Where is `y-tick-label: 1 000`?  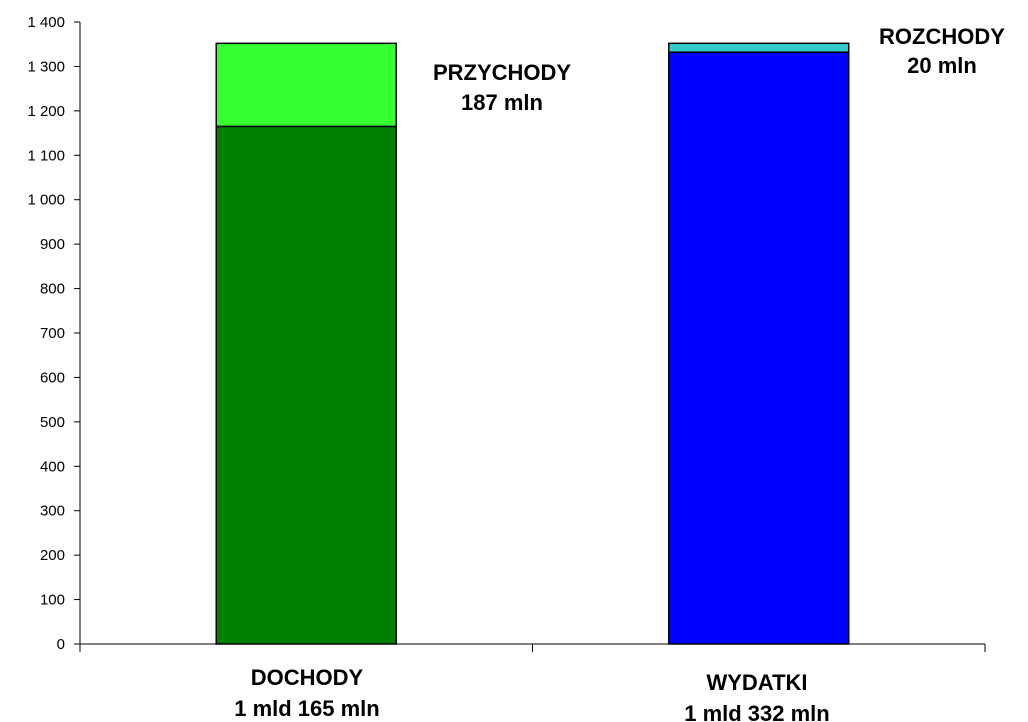 y-tick-label: 1 000 is located at coordinates (46, 200).